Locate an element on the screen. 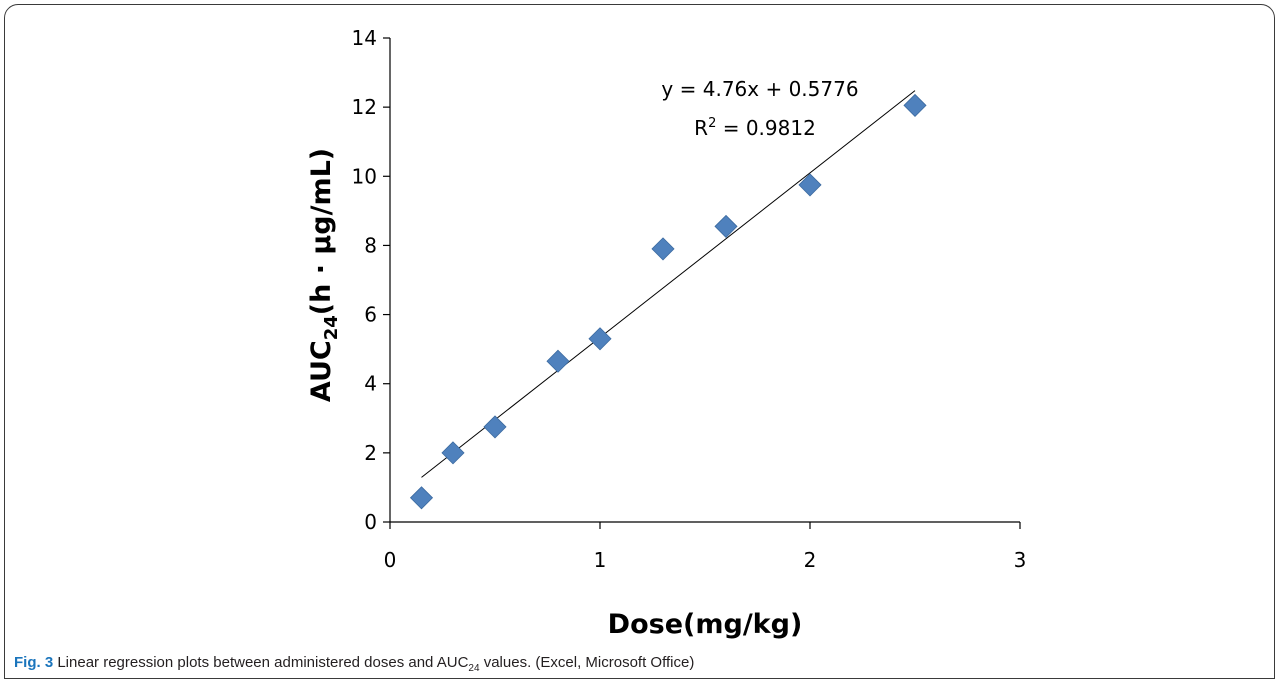  y-tick-label: 8 is located at coordinates (370, 245).